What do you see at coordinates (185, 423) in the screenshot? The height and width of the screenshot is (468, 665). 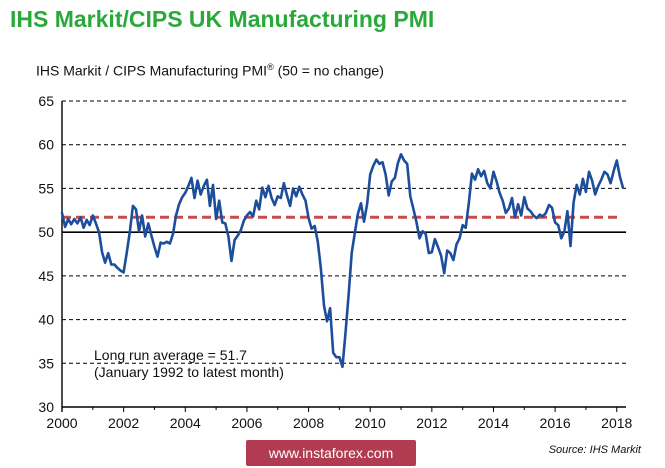 I see `x-tick-label: 2004` at bounding box center [185, 423].